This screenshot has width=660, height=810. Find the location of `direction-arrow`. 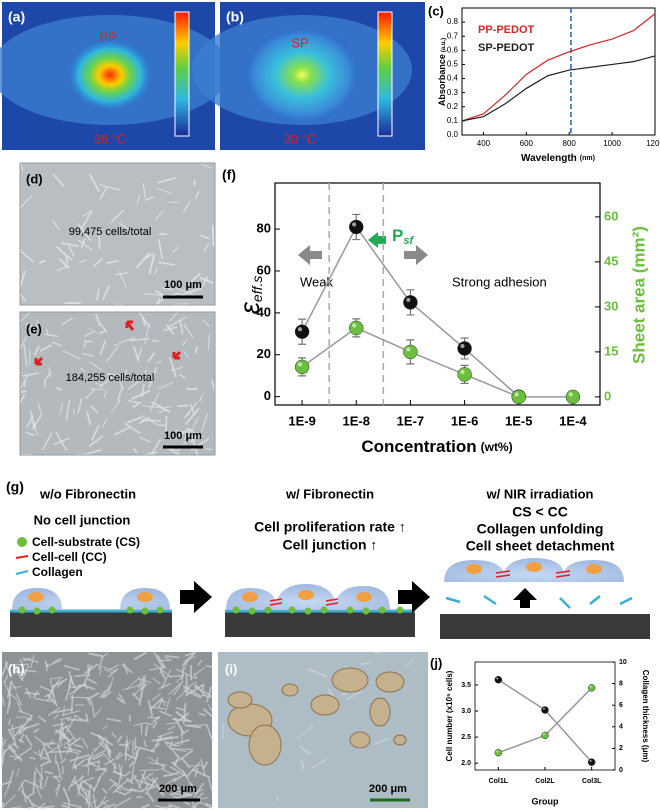

direction-arrow is located at coordinates (416, 255).